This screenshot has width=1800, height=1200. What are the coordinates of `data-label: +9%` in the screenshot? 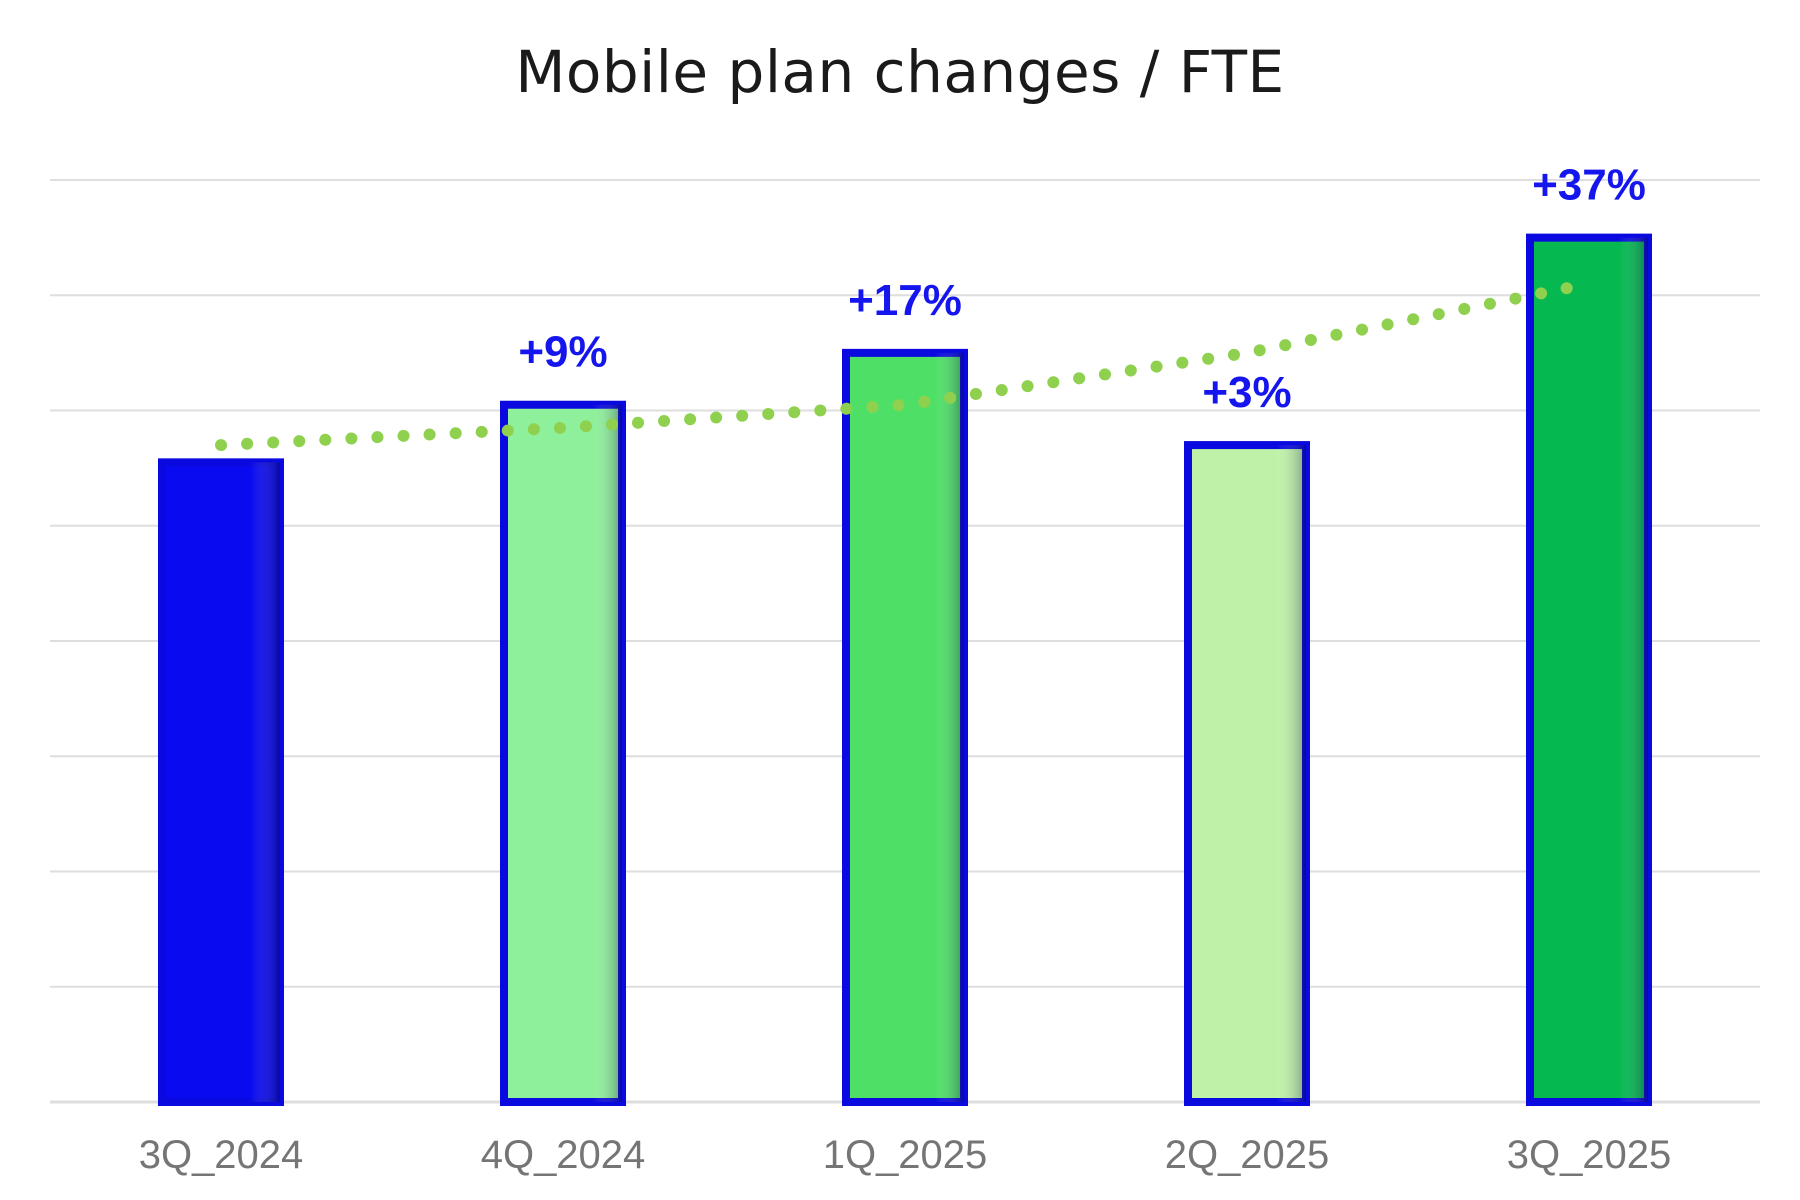 It's located at (562, 352).